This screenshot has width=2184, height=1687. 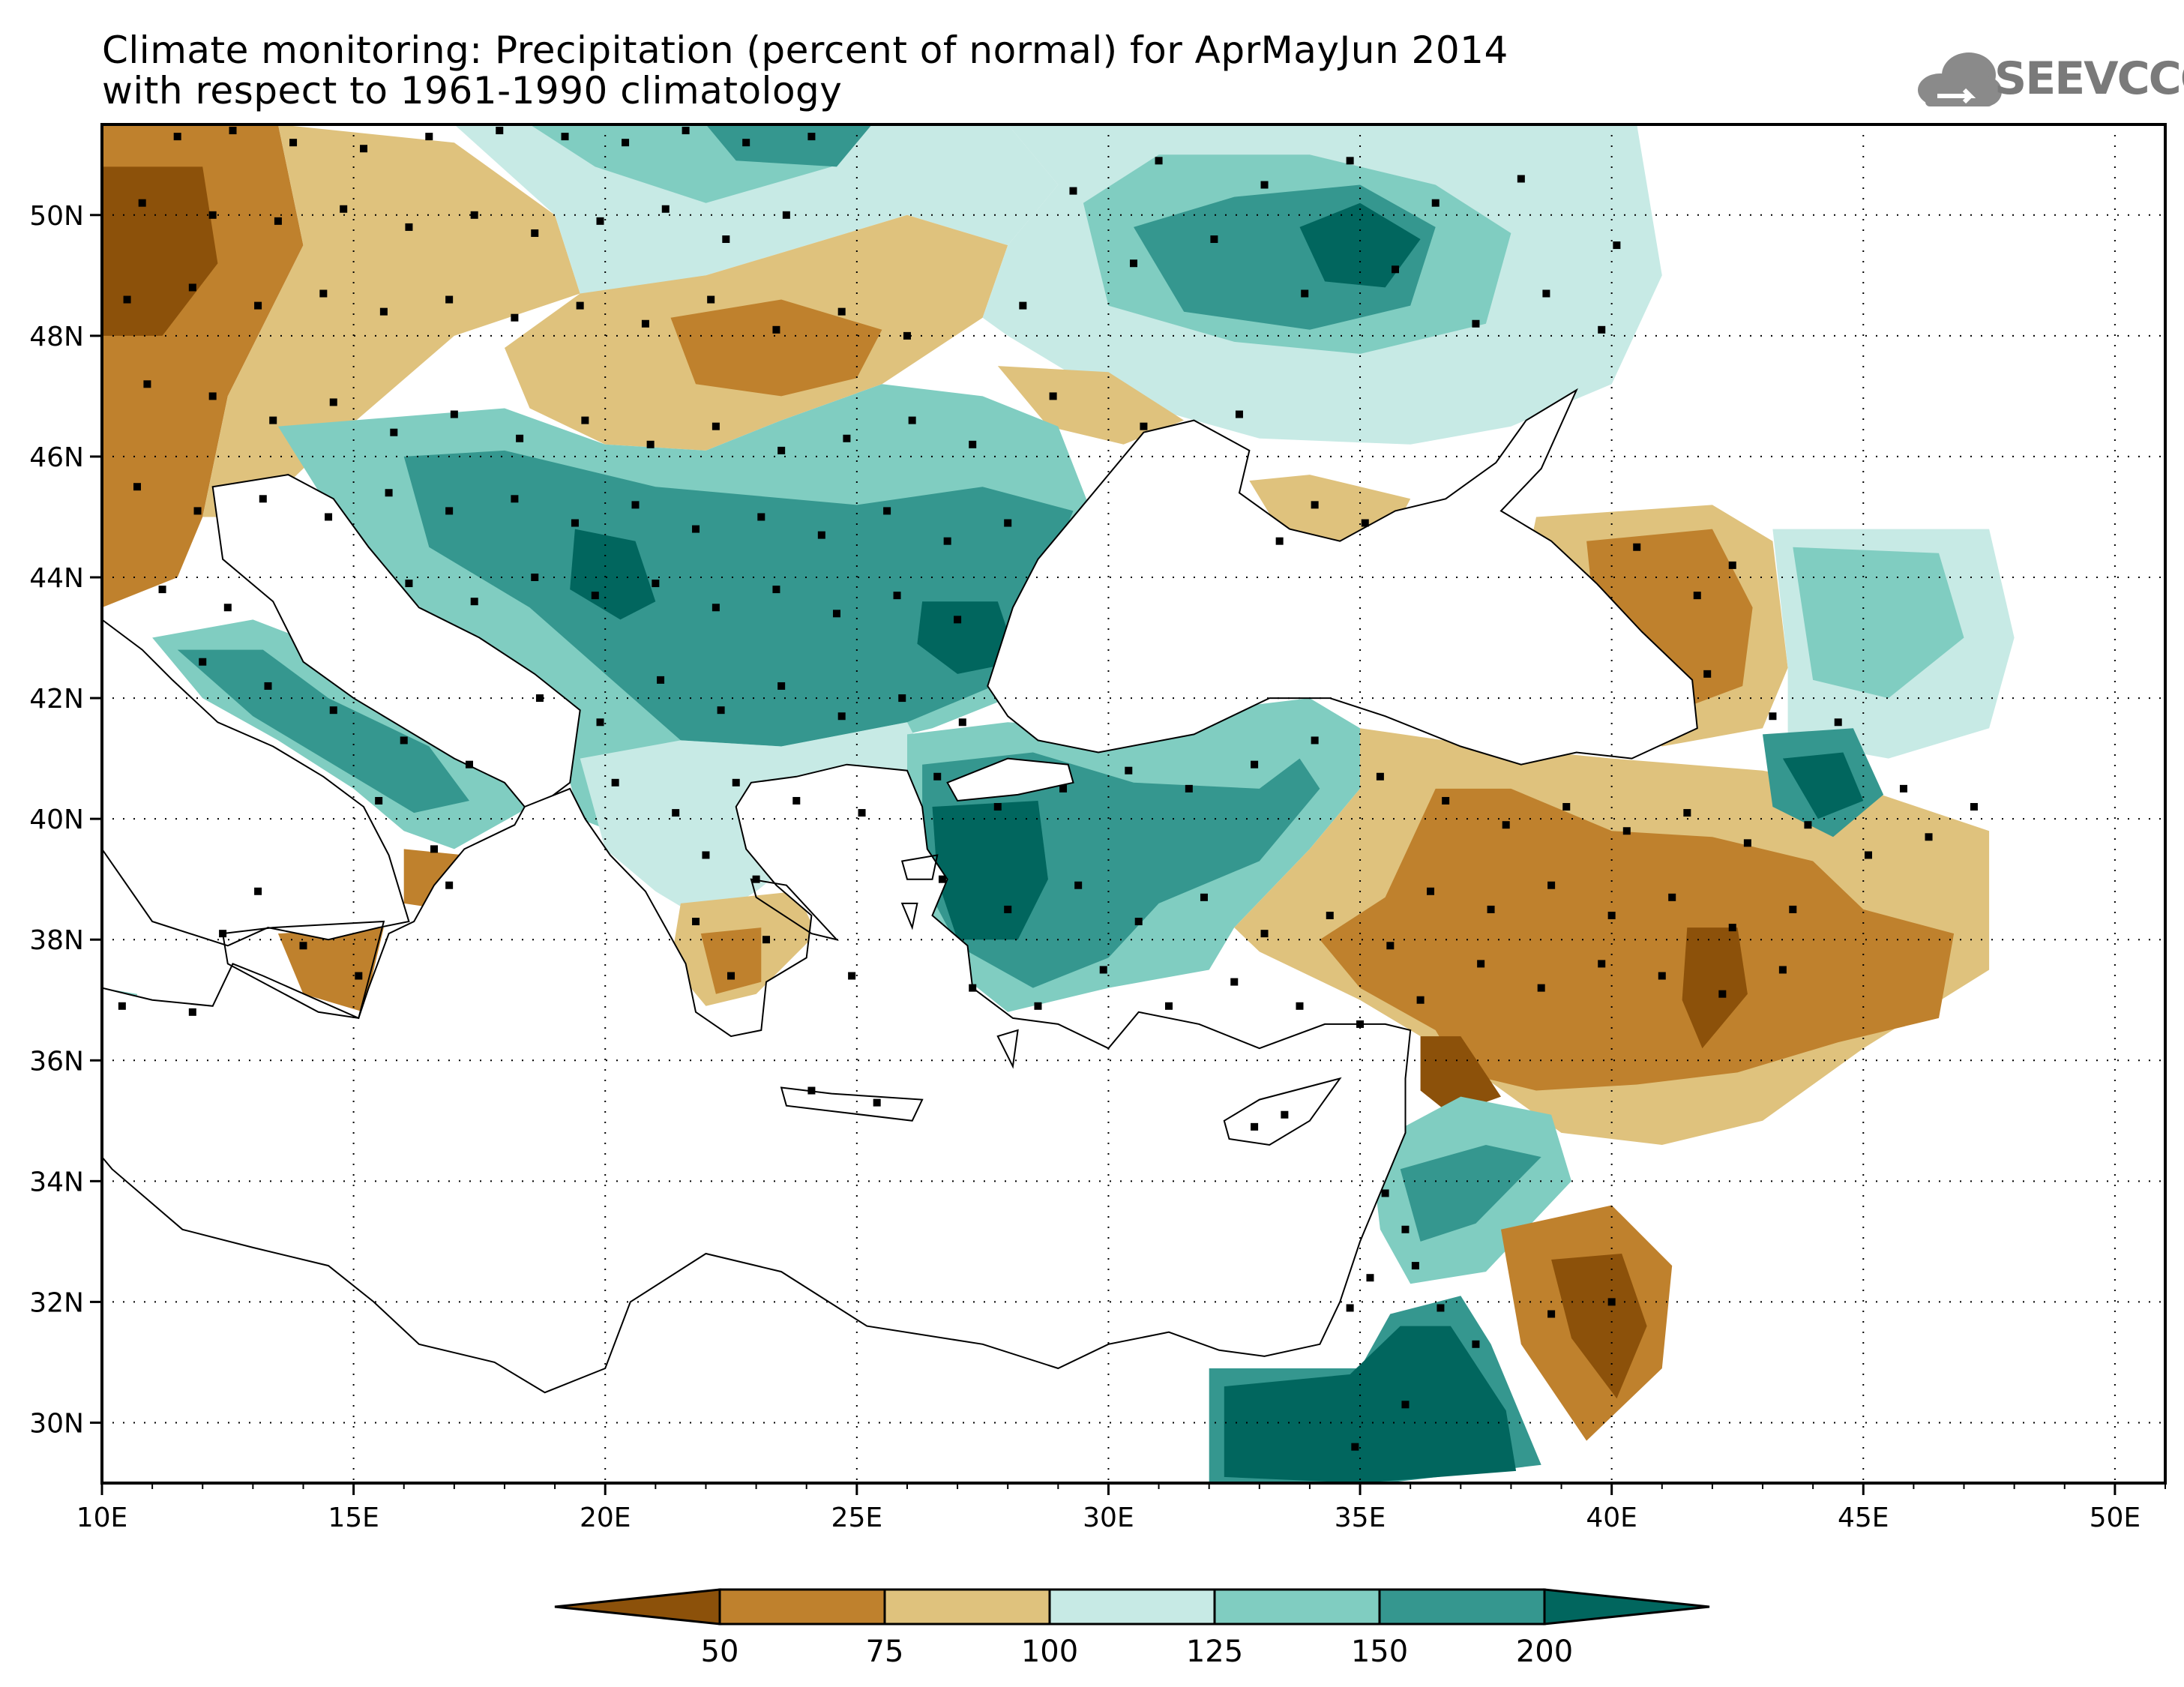 What do you see at coordinates (1637, 939) in the screenshot?
I see `region-anatolia-dry-core` at bounding box center [1637, 939].